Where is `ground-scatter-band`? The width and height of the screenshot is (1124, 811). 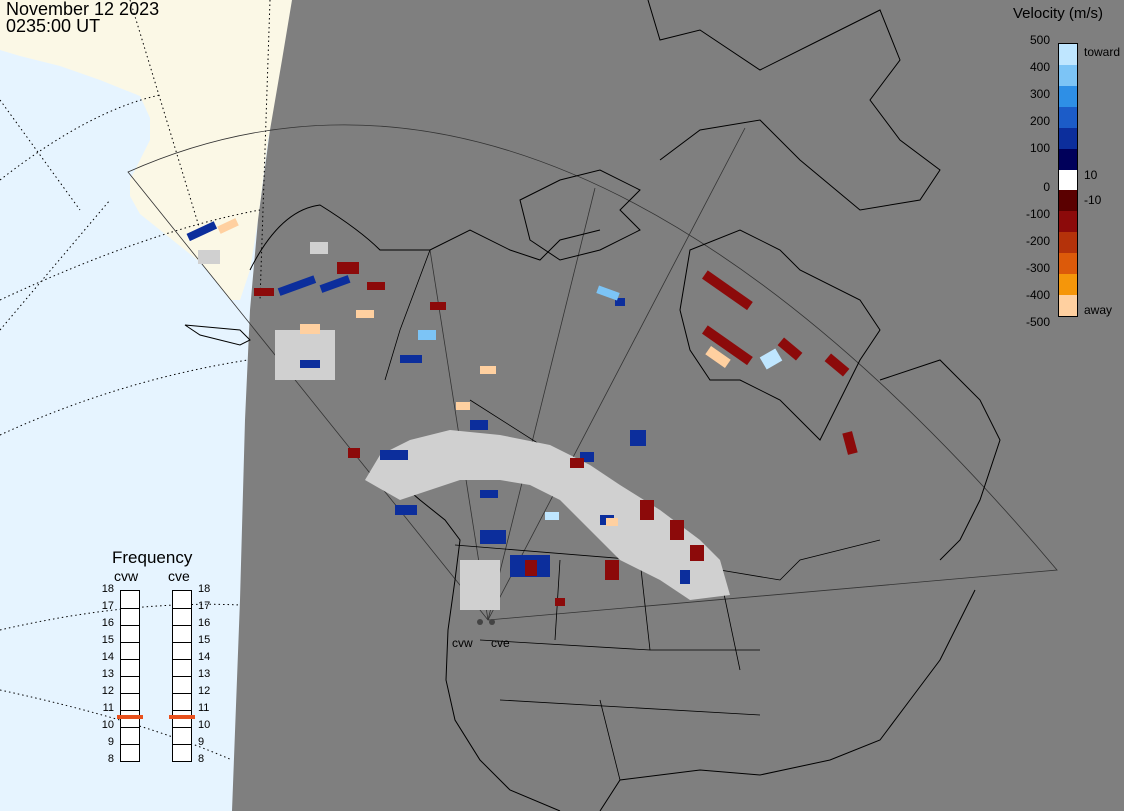
ground-scatter-band is located at coordinates (547, 515).